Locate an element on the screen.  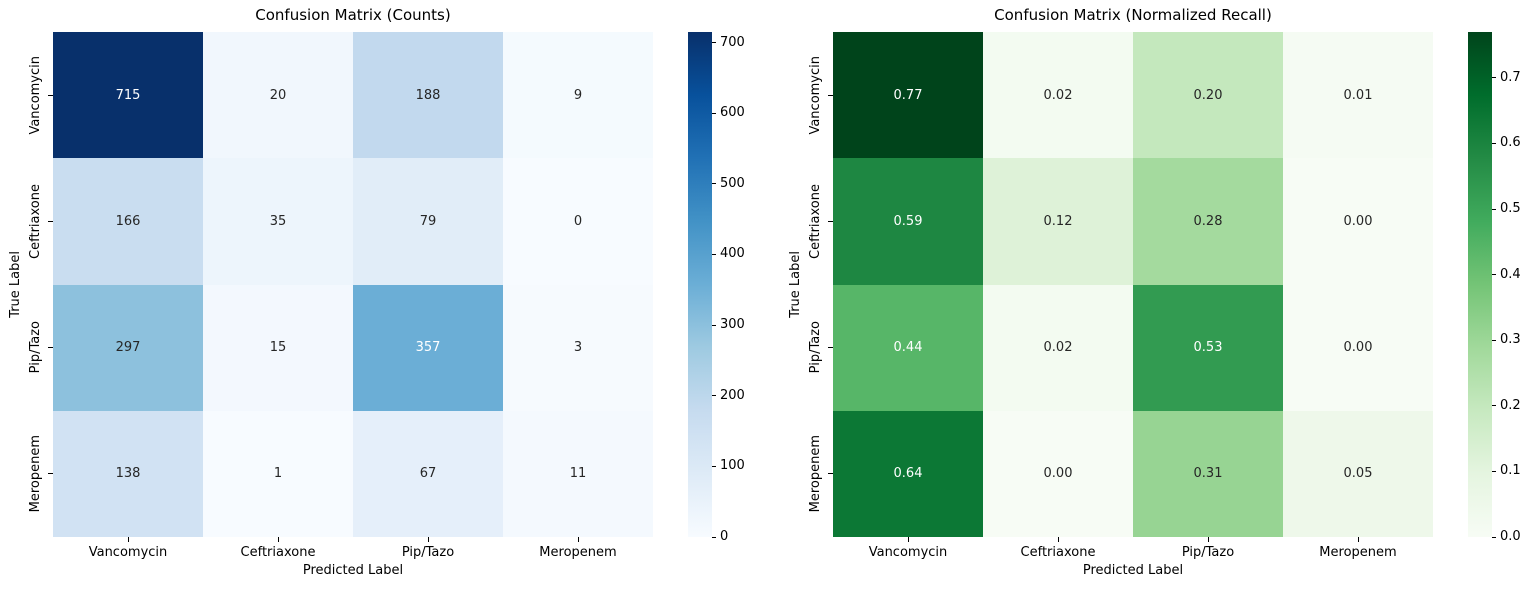
heatmap-cell: 0.12 is located at coordinates (1058, 221).